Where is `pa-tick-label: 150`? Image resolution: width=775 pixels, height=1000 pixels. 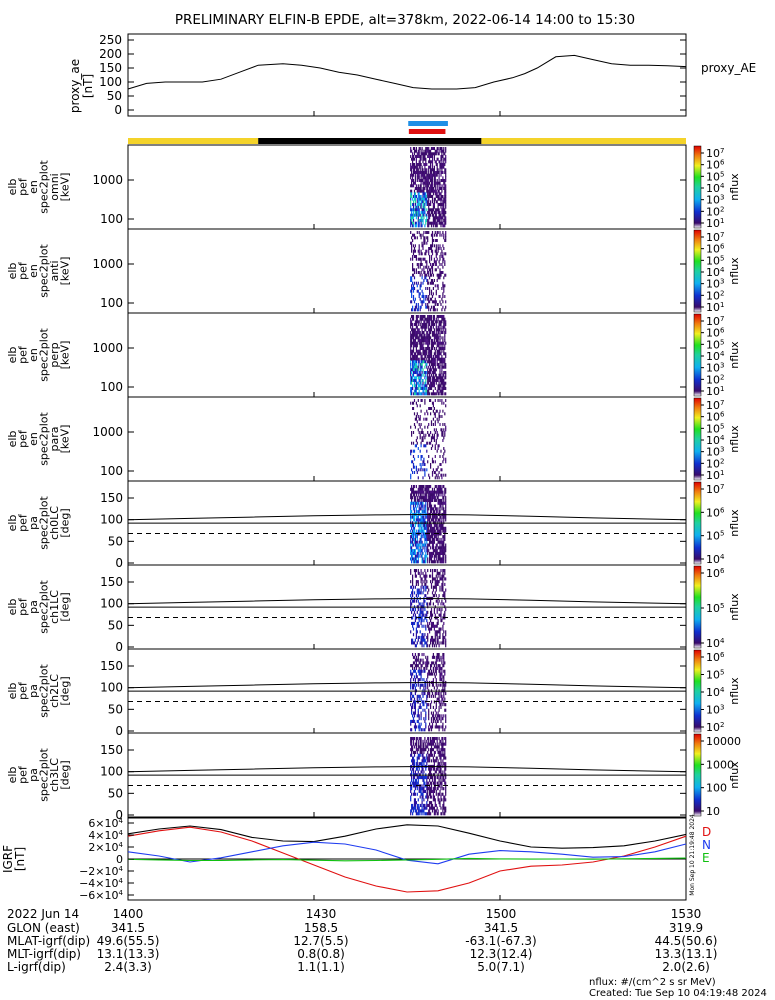
pa-tick-label: 150 is located at coordinates (111, 498).